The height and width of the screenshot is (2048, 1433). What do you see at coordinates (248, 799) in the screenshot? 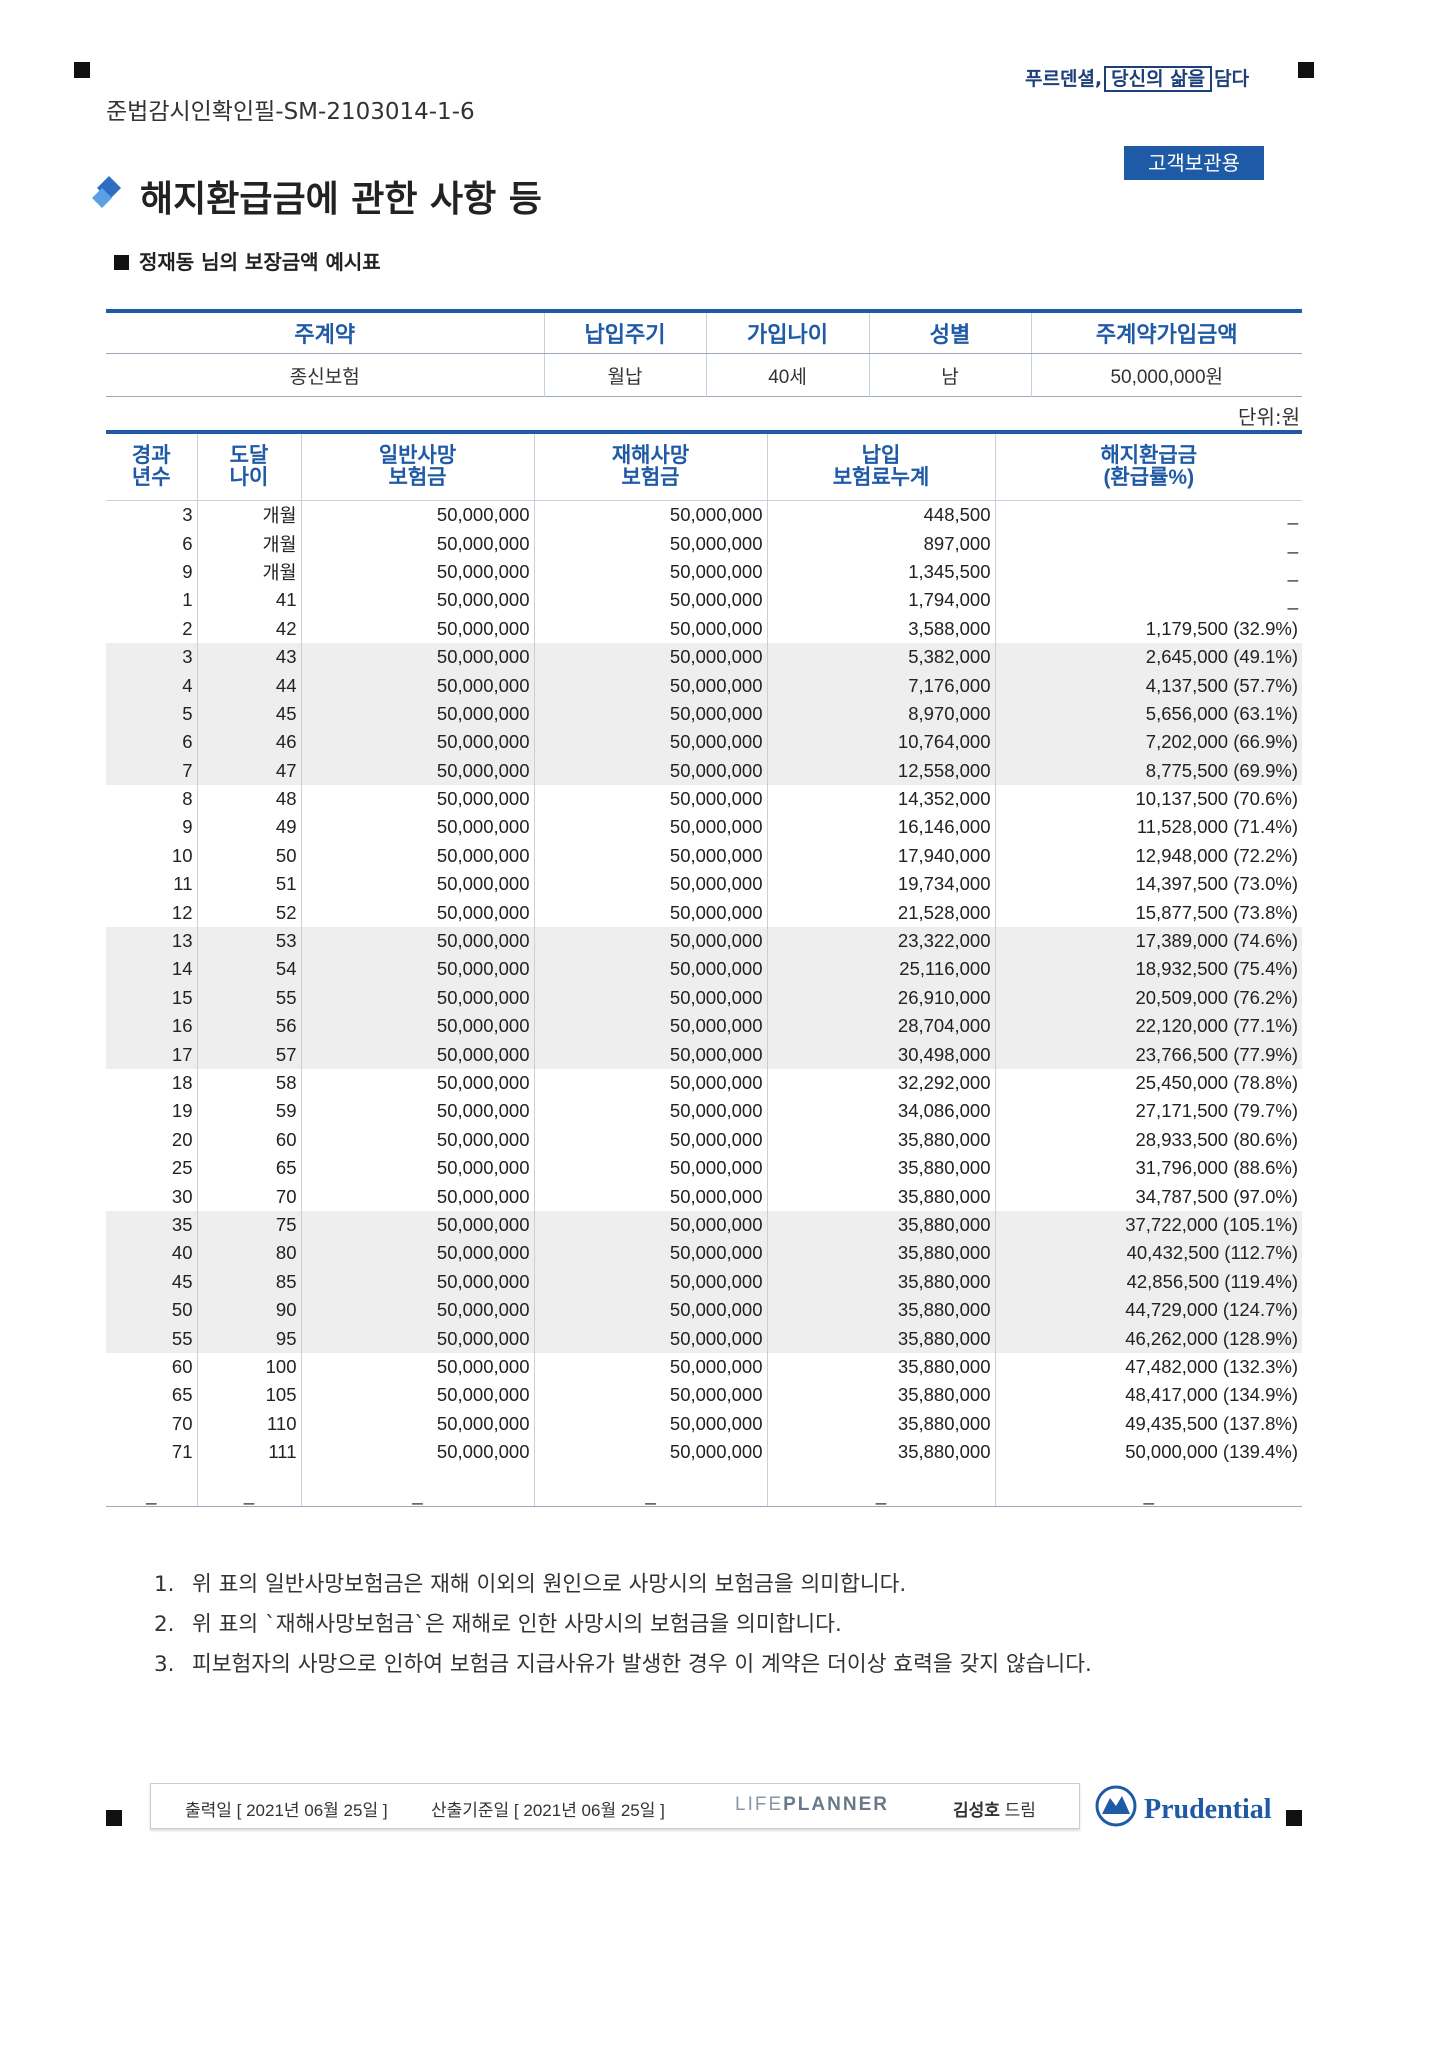
I see `table-cell: 48` at bounding box center [248, 799].